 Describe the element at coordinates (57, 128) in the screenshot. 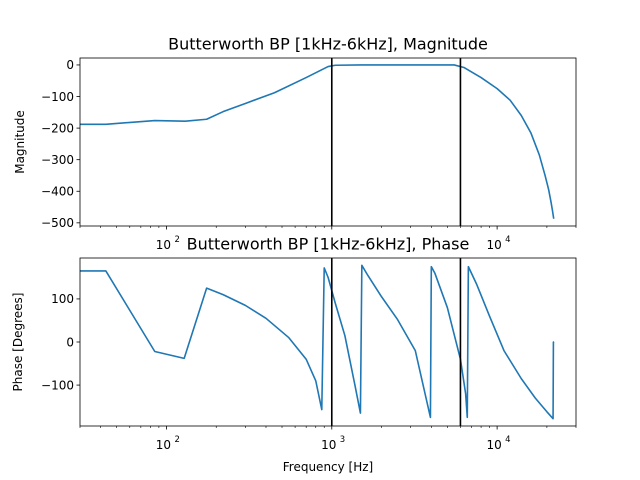

I see `magnitude-ytick-label: −200` at that location.